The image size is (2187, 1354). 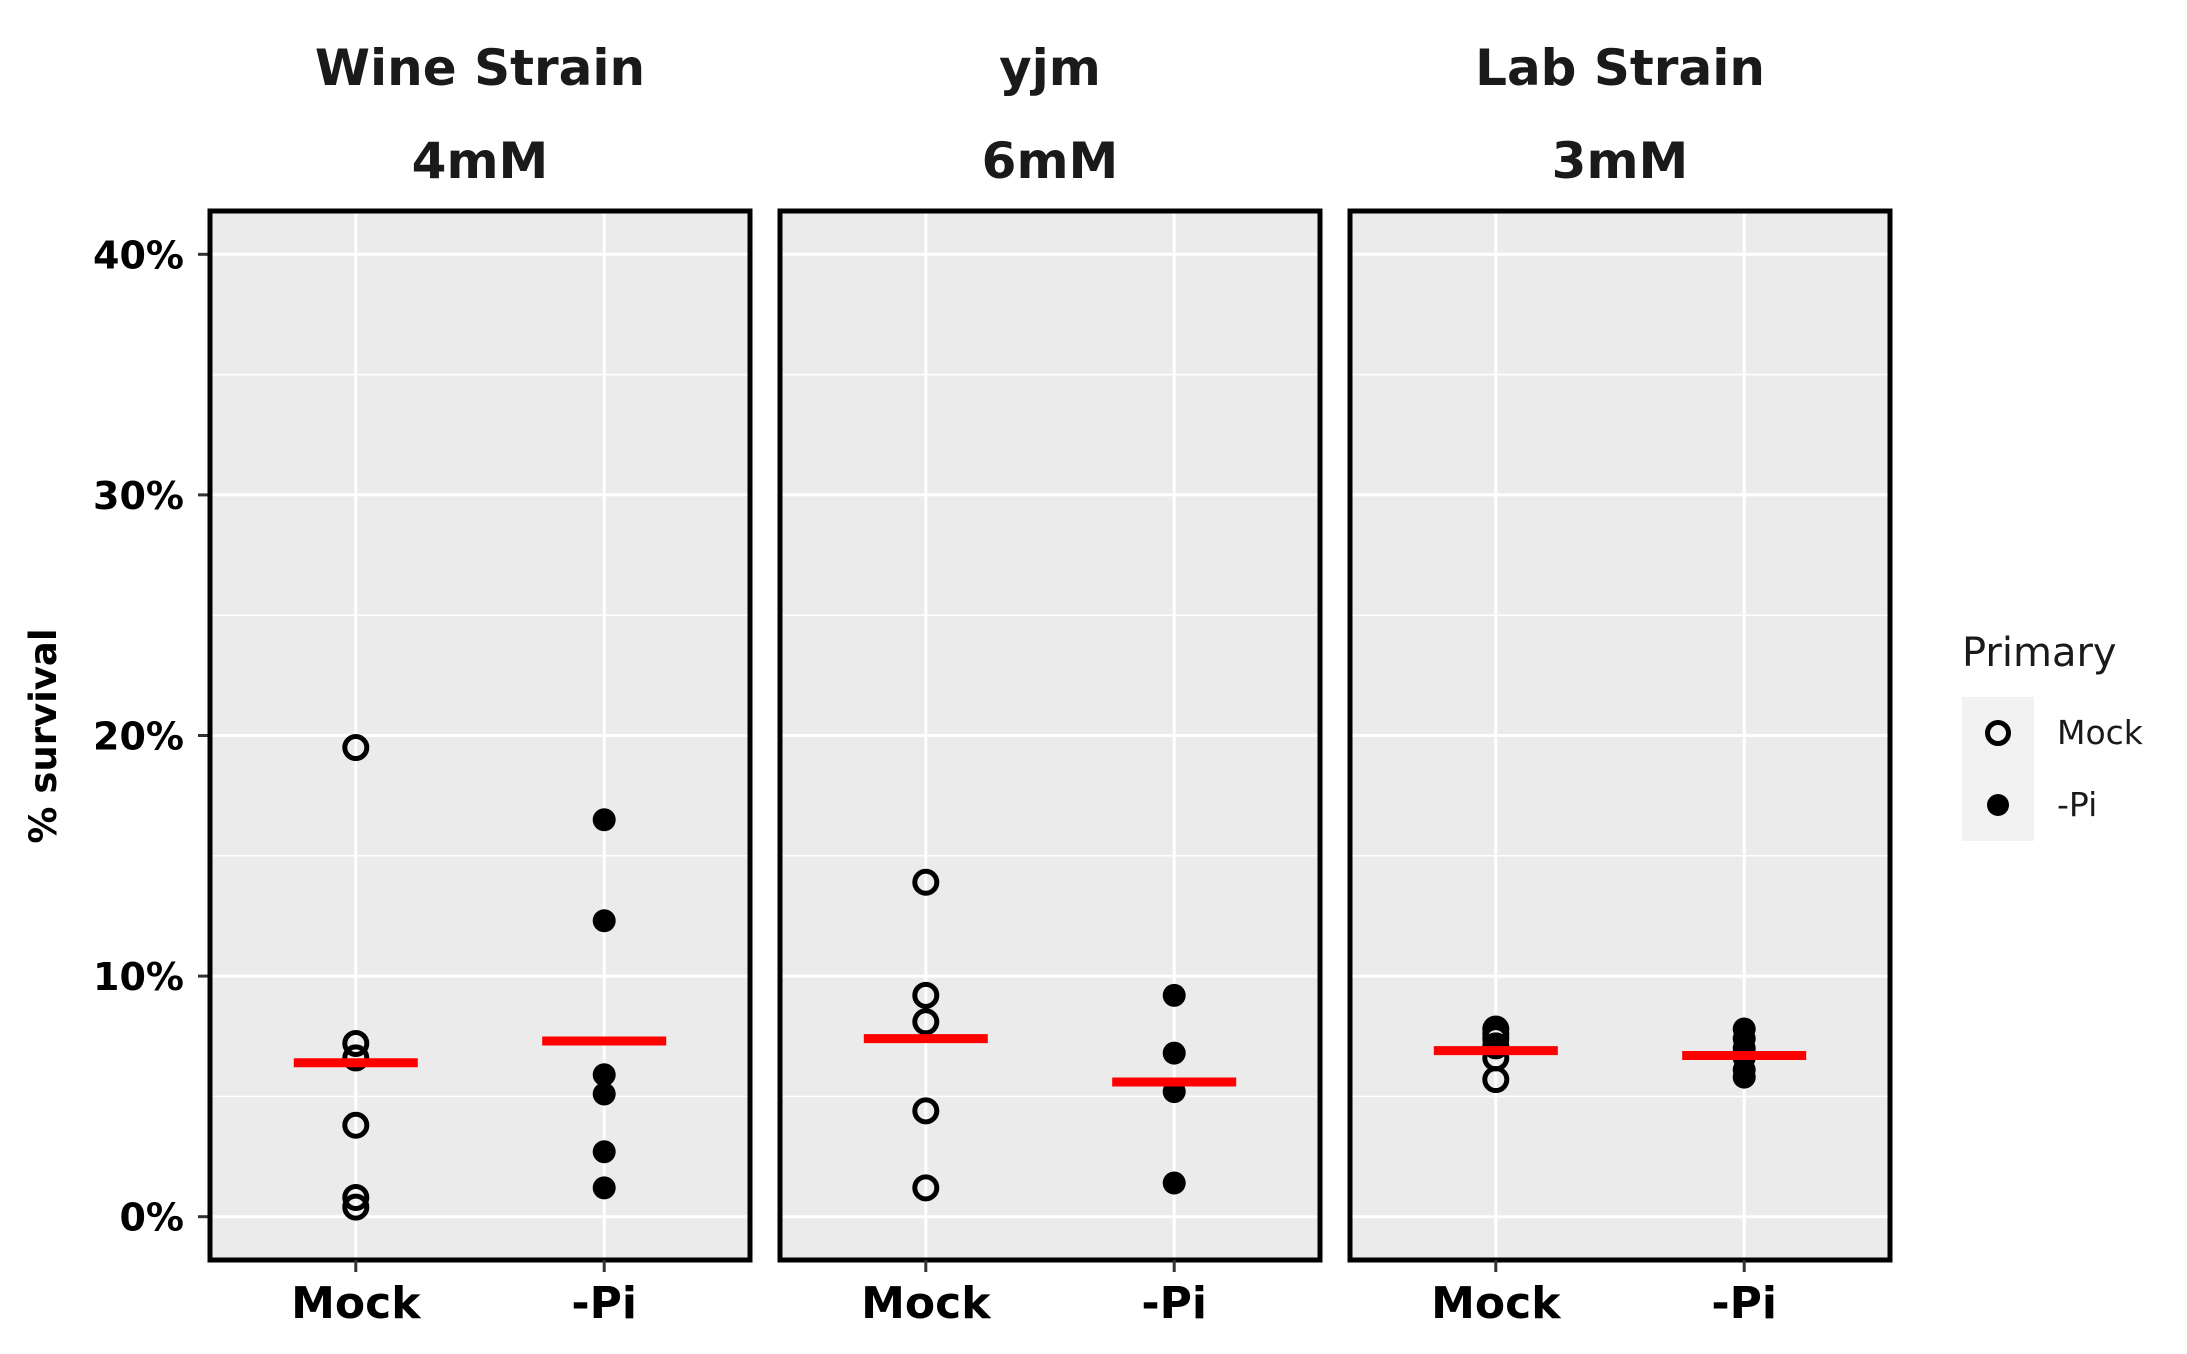 What do you see at coordinates (138, 977) in the screenshot?
I see `y-tick-label: 10%` at bounding box center [138, 977].